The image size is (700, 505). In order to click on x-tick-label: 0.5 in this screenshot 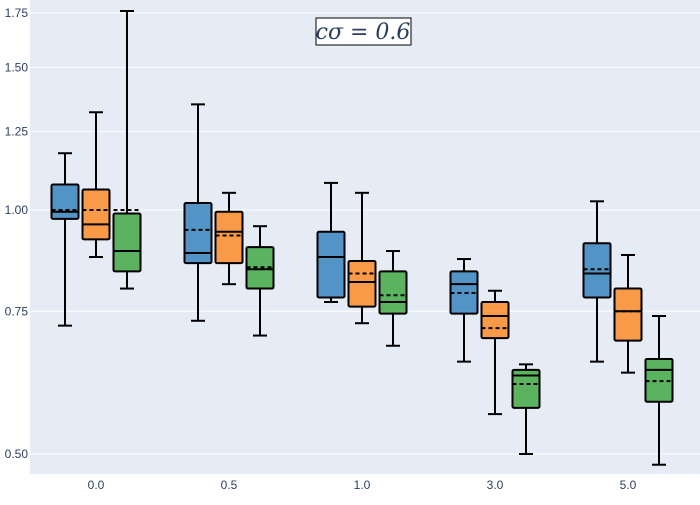, I will do `click(229, 485)`.